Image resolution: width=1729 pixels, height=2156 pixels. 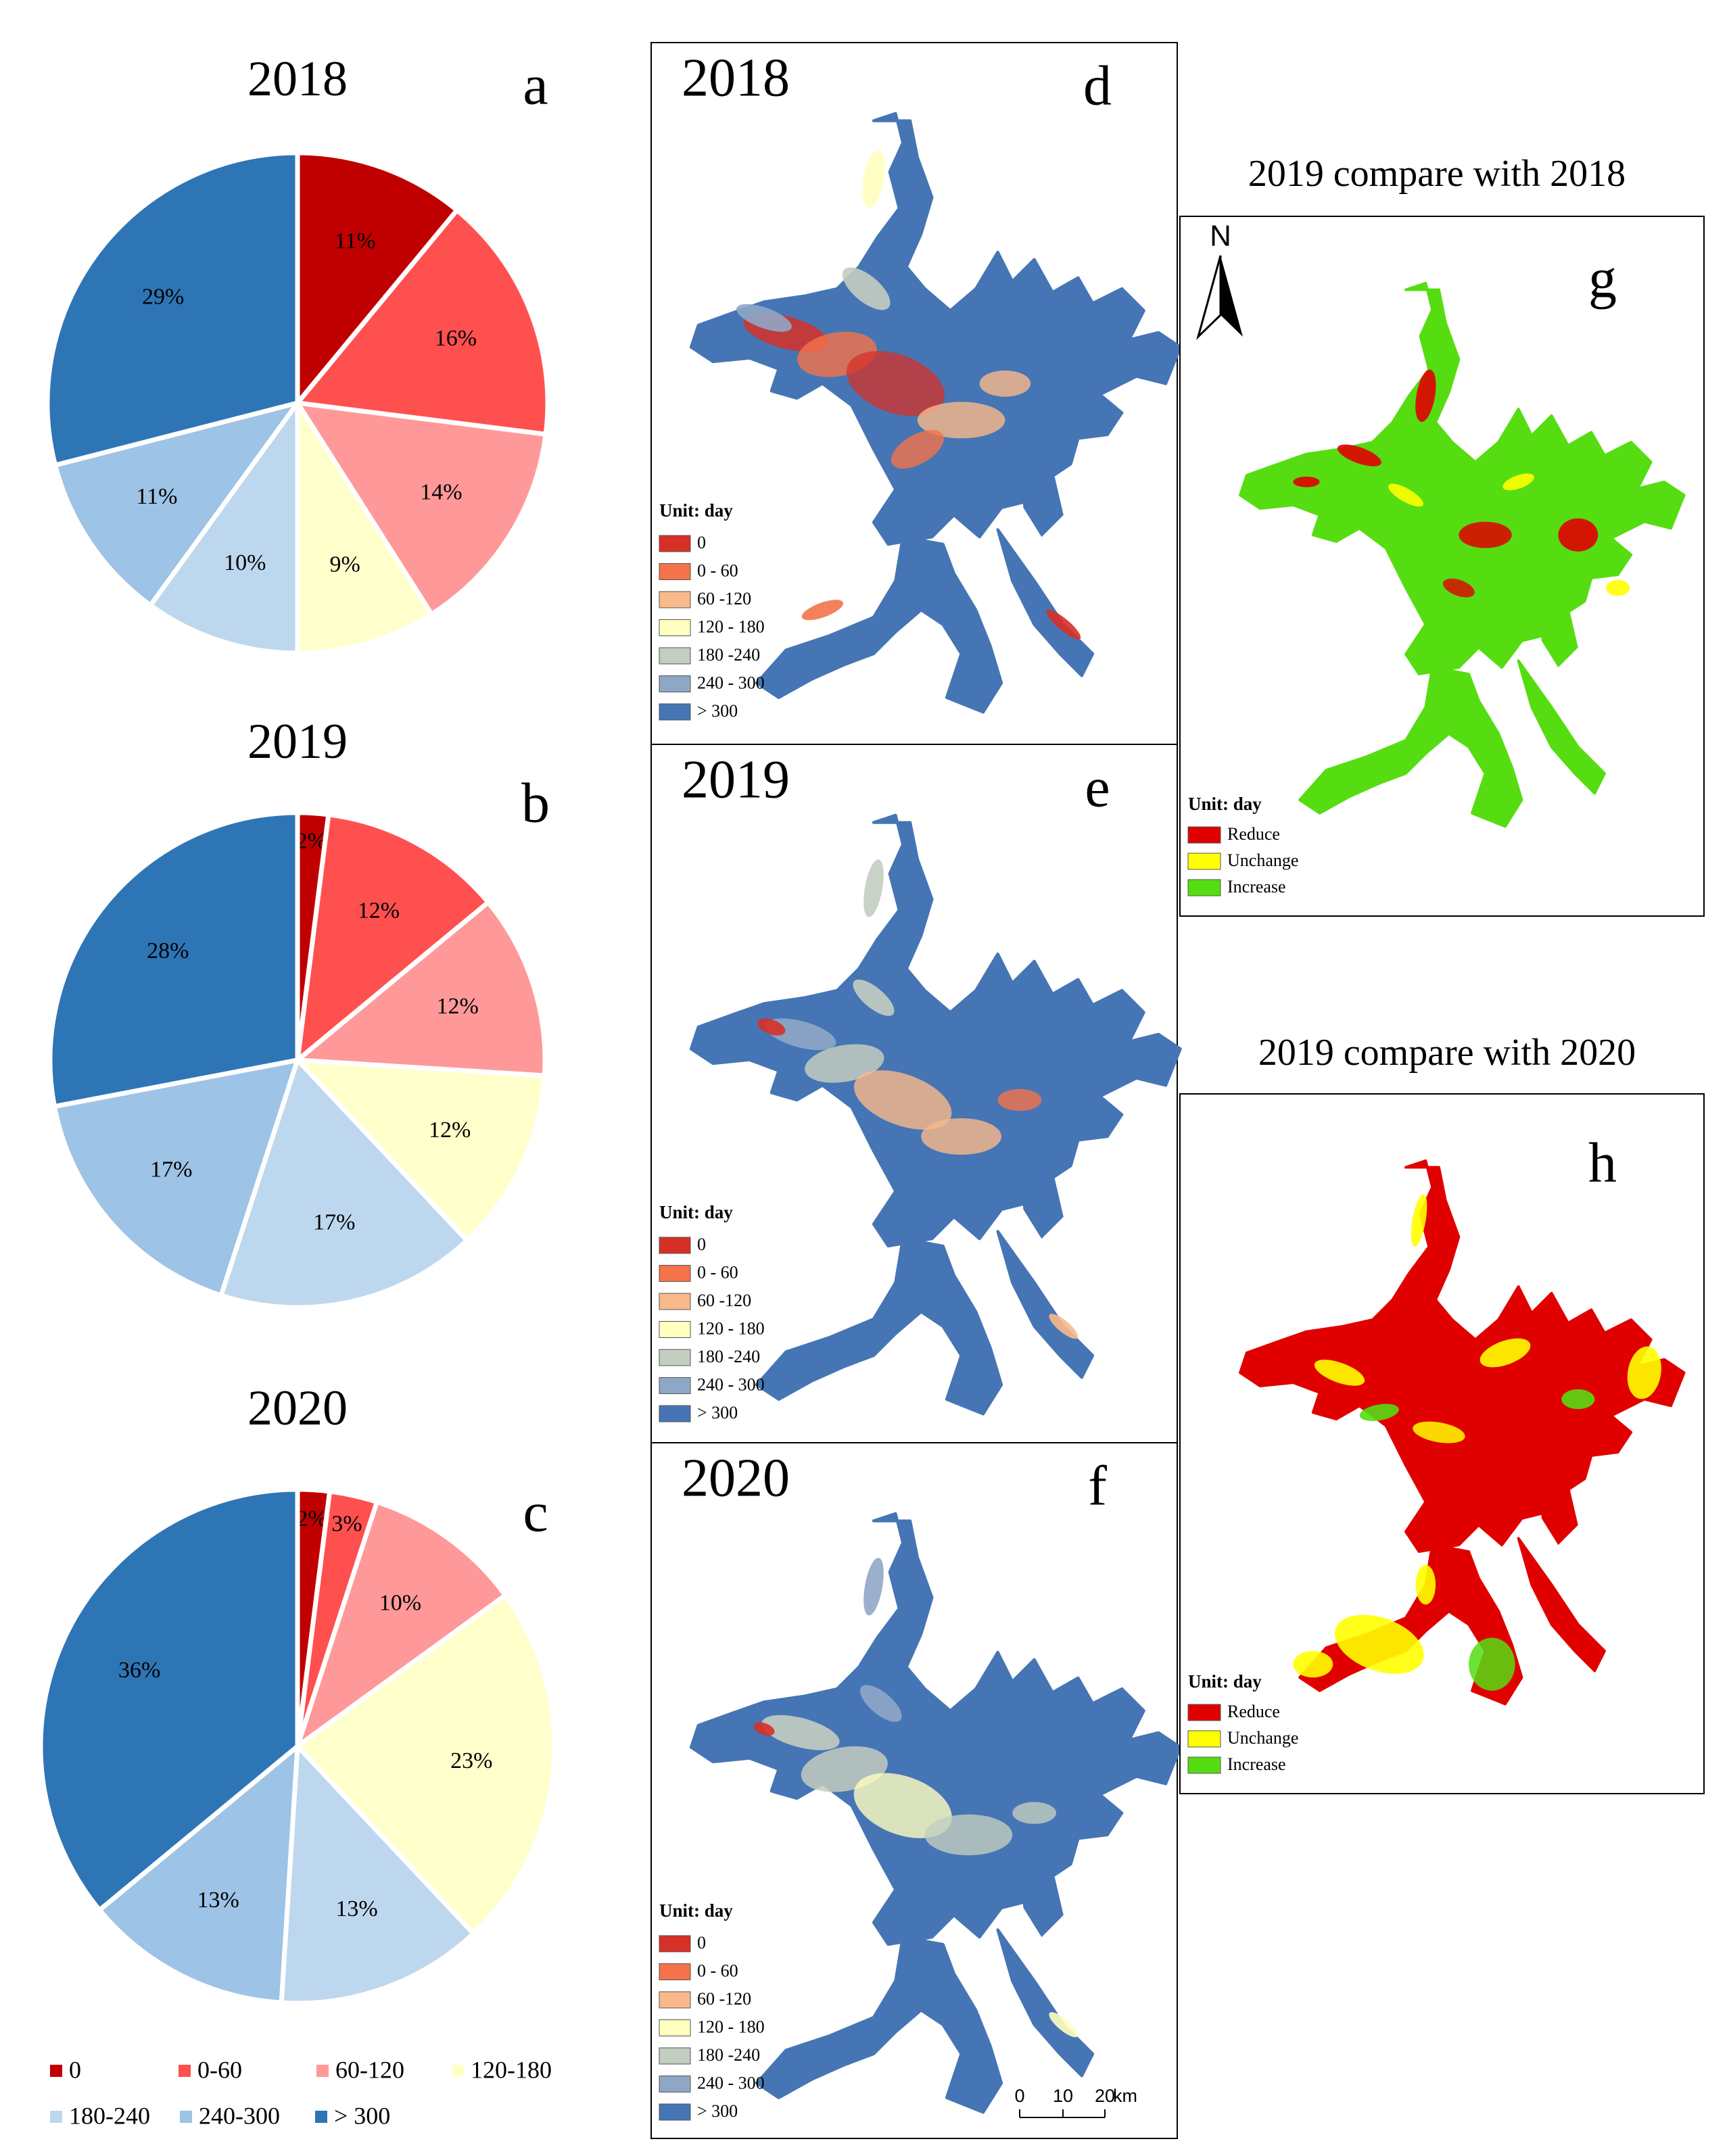 I want to click on panel-letter-f: f, so click(x=1098, y=1485).